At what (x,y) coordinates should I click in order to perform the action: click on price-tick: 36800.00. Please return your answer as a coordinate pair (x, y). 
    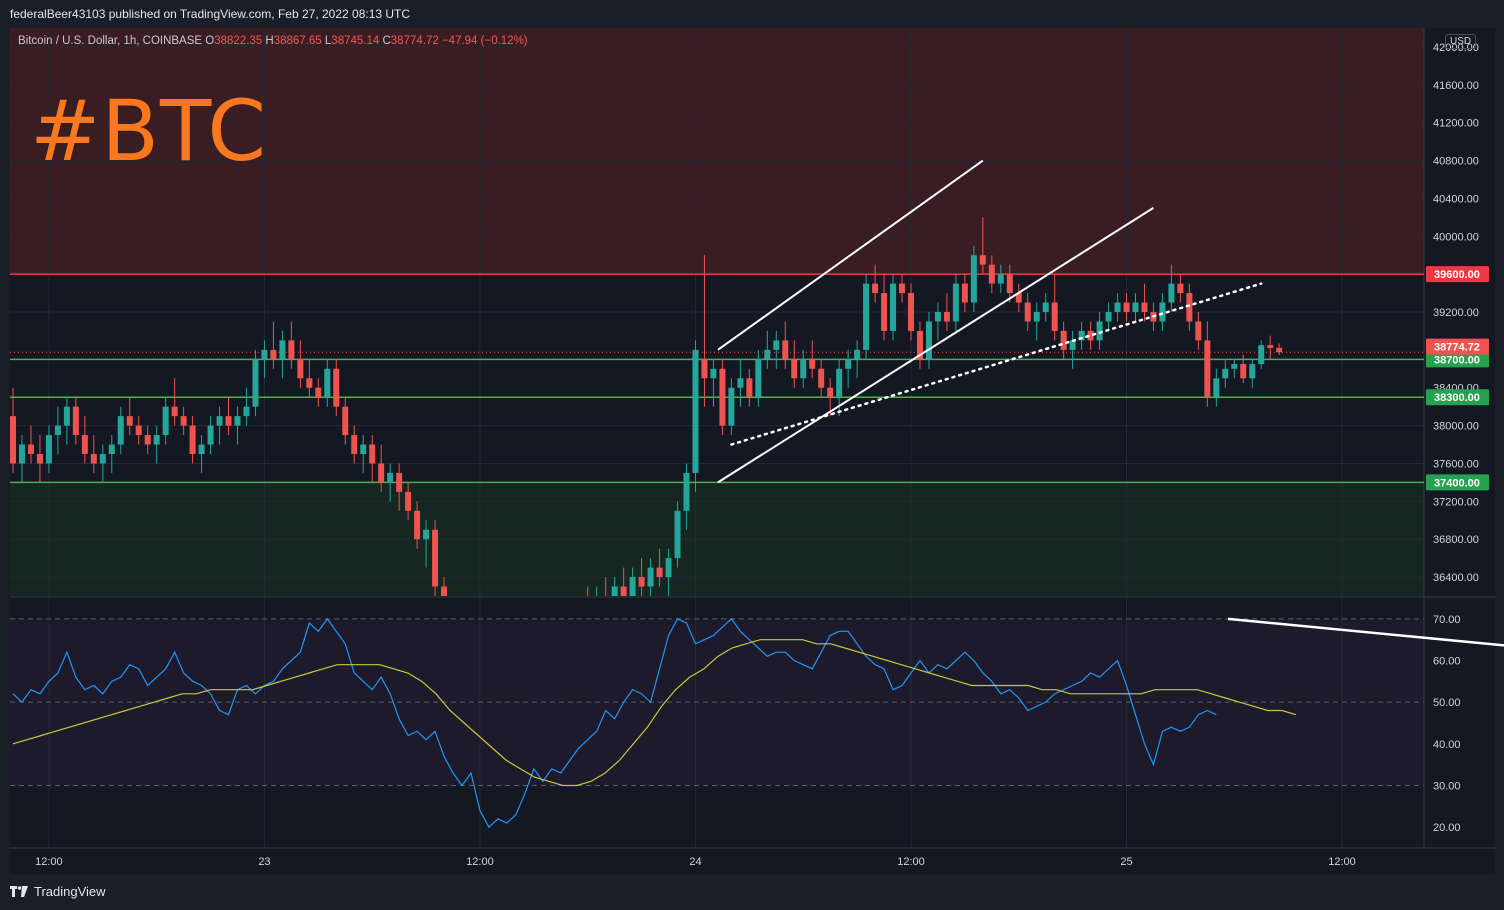
    Looking at the image, I should click on (1456, 540).